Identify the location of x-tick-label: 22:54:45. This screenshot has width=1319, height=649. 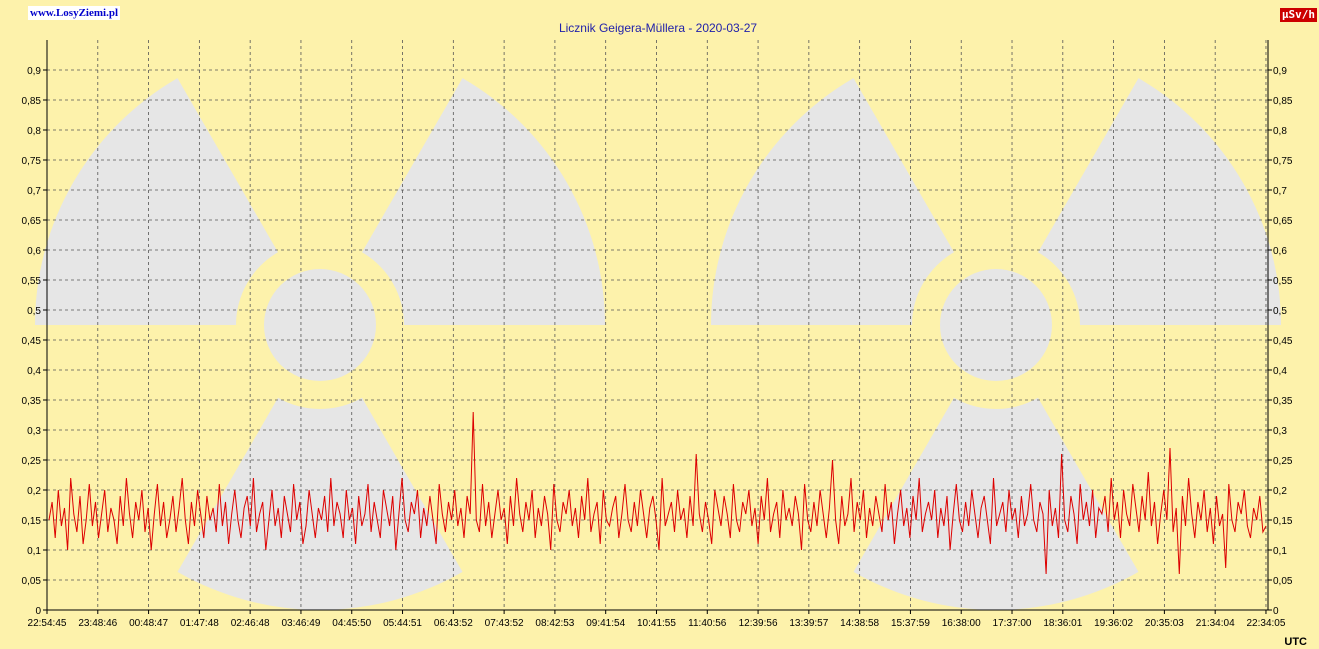
(47, 623).